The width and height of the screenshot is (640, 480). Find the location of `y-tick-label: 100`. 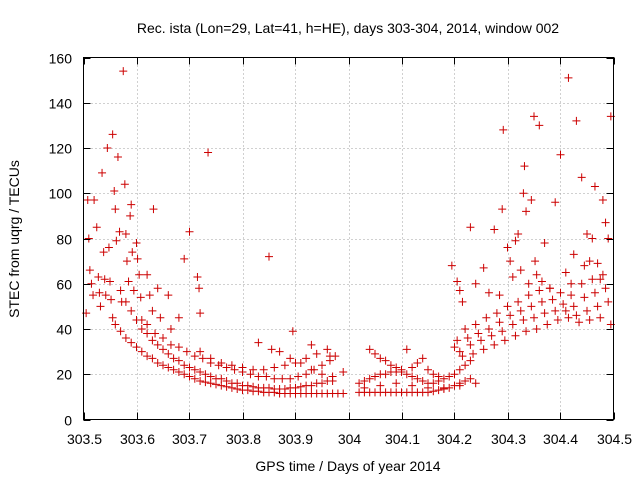

y-tick-label: 100 is located at coordinates (61, 194).